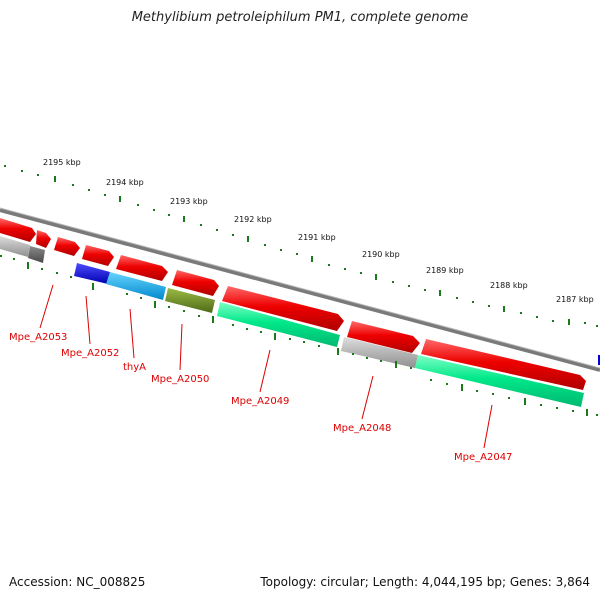 This screenshot has width=600, height=600. Describe the element at coordinates (445, 270) in the screenshot. I see `scale-label-2189: 2189 kbp` at that location.